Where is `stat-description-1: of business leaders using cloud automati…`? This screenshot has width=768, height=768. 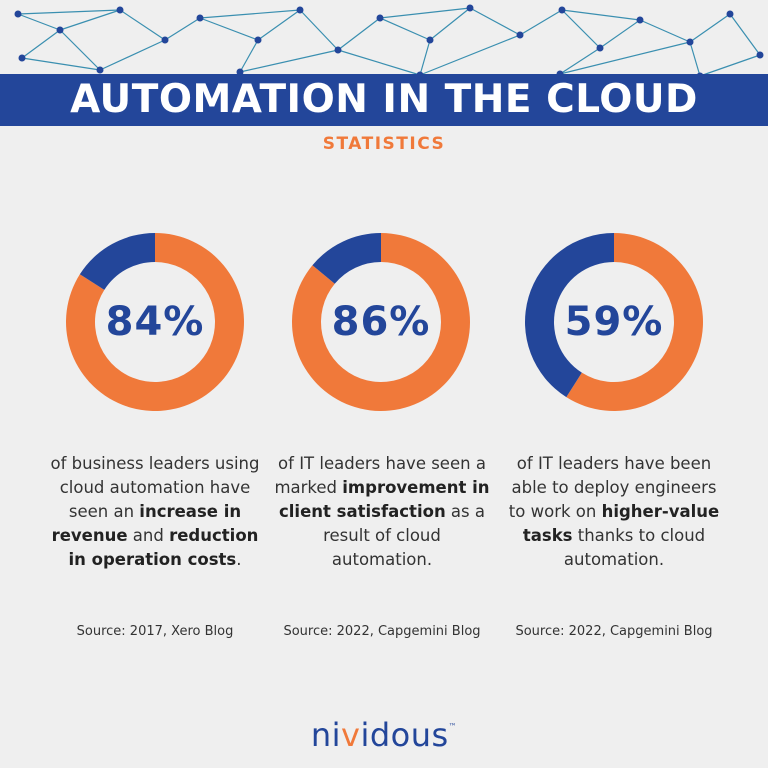
stat-description-1: of business leaders using cloud automati… is located at coordinates (155, 512).